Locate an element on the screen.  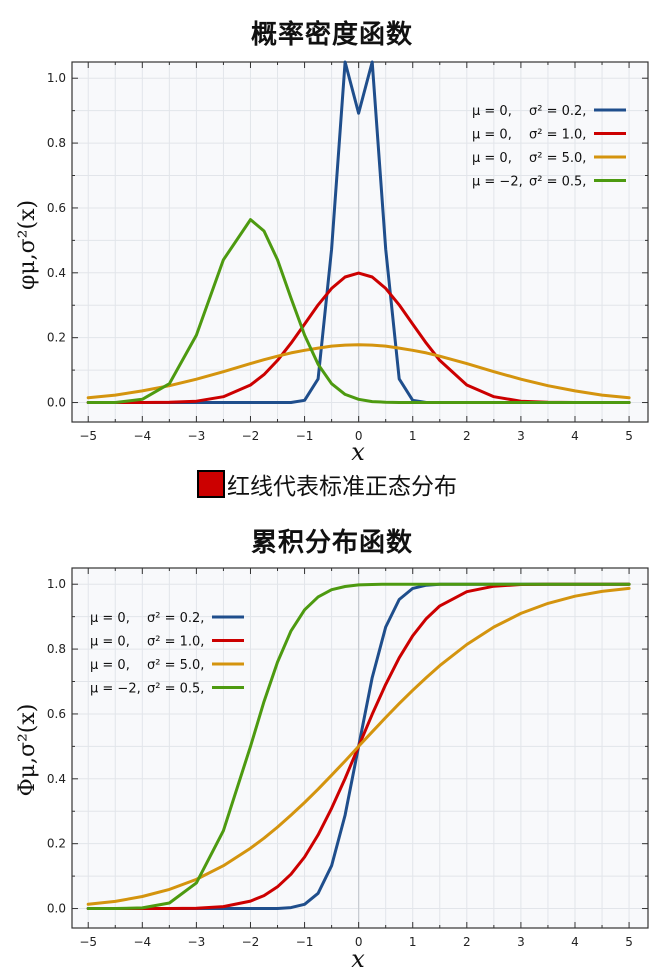
red-swatch is located at coordinates (211, 484).